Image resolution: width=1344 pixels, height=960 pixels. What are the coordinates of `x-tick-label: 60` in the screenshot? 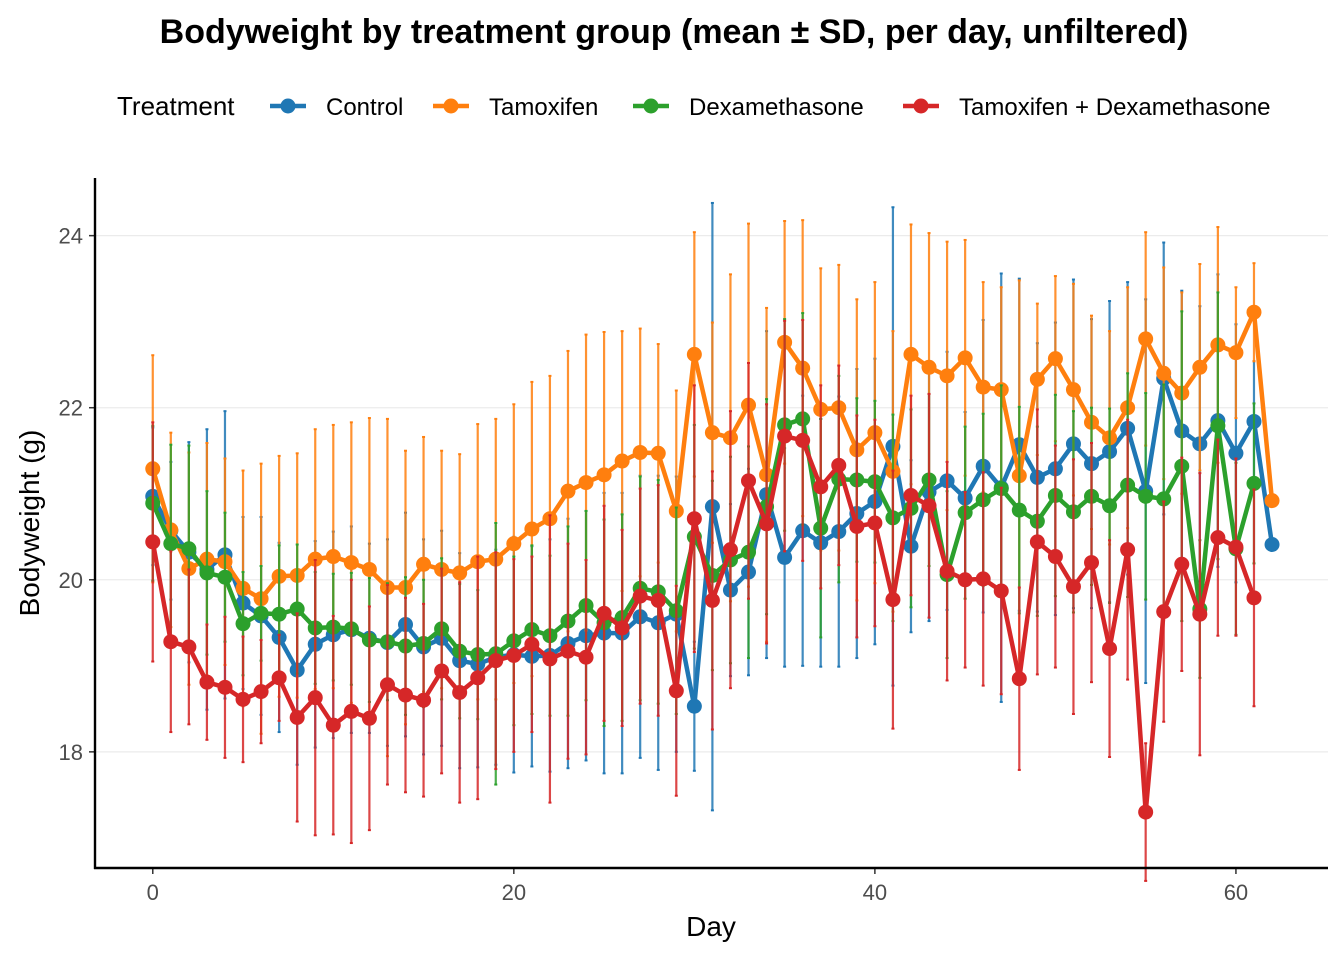 It's located at (1236, 892).